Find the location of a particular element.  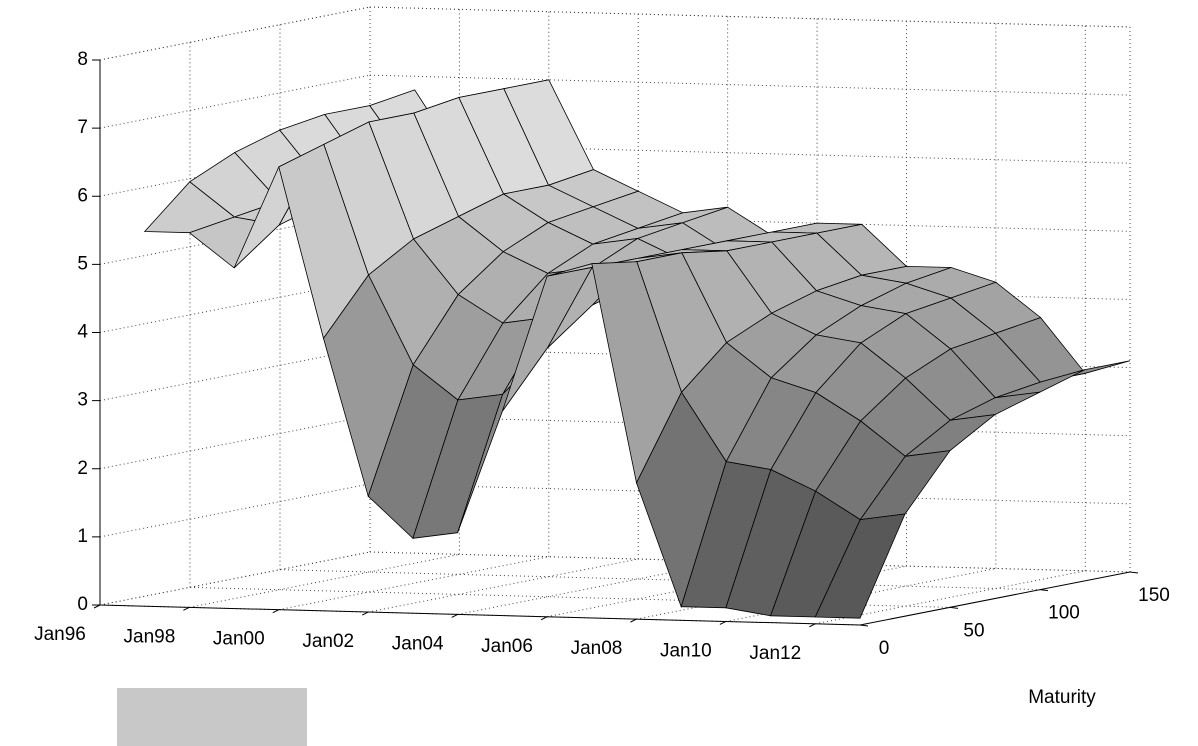

x-tick-label: Jan98 is located at coordinates (150, 636).